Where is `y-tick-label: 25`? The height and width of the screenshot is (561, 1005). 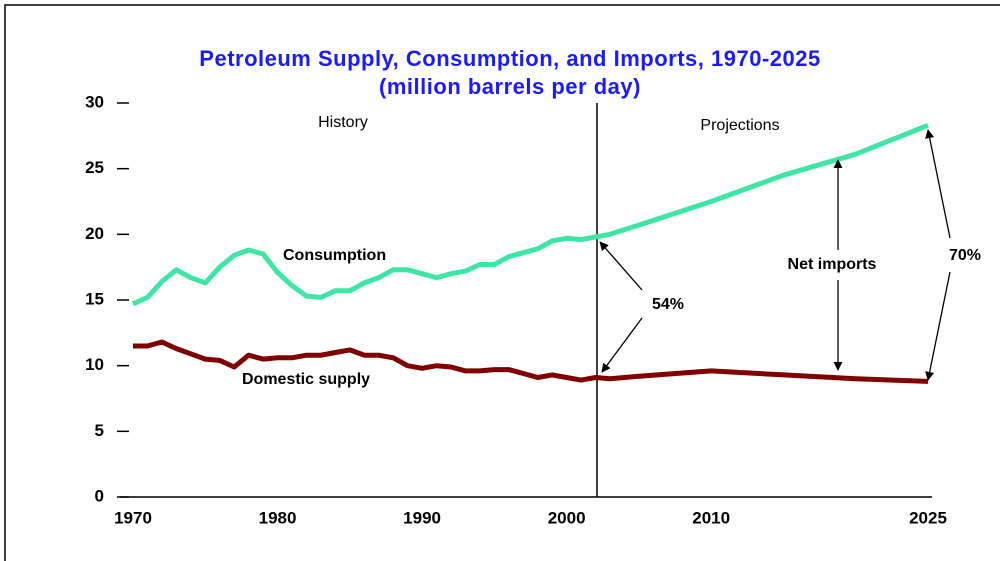 y-tick-label: 25 is located at coordinates (94, 167).